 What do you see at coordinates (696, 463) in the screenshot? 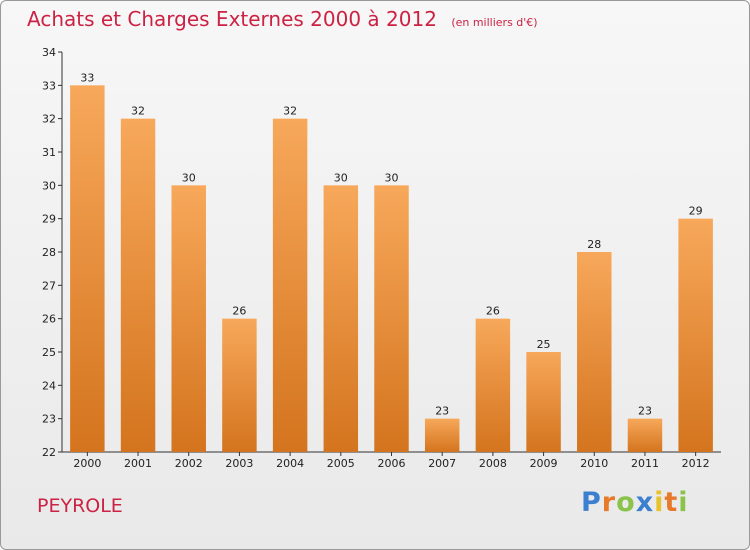
I see `x-tick-label: 2012` at bounding box center [696, 463].